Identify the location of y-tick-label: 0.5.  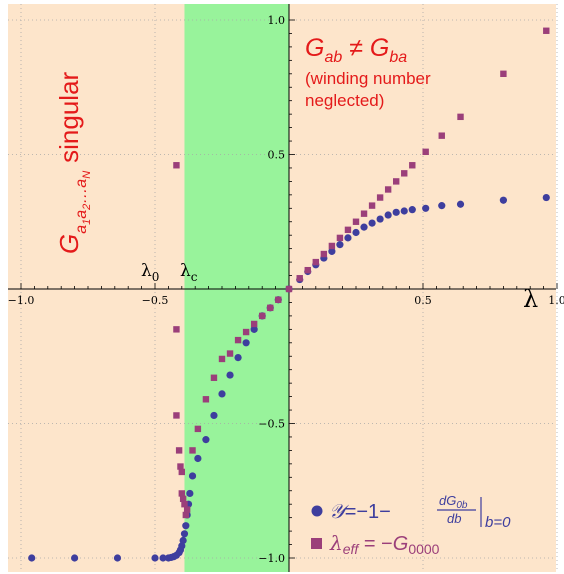
(277, 155).